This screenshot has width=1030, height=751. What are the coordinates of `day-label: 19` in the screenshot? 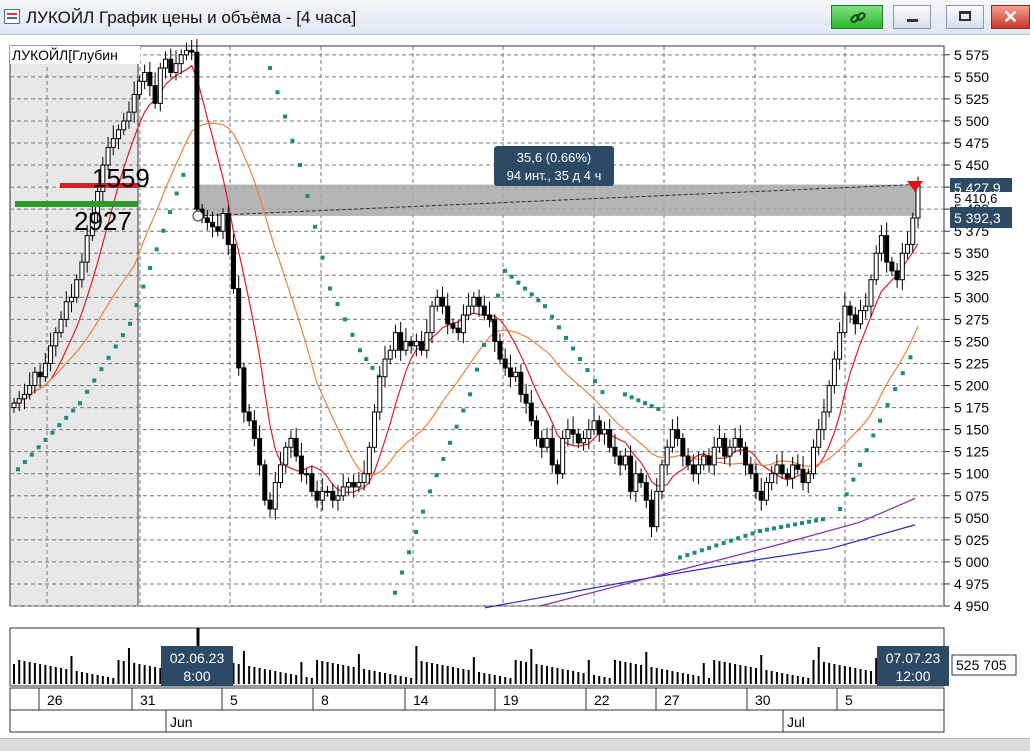 It's located at (511, 700).